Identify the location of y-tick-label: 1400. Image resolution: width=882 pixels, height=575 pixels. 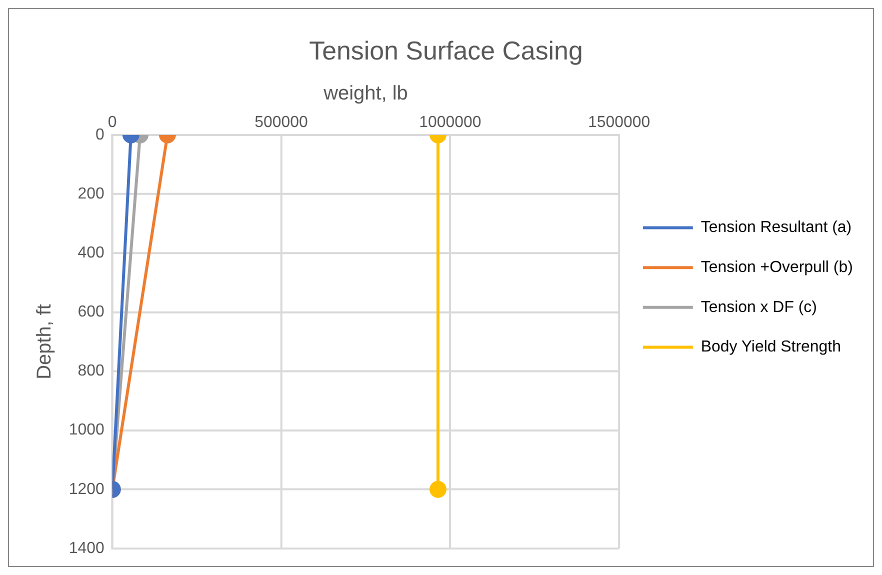
(86, 548).